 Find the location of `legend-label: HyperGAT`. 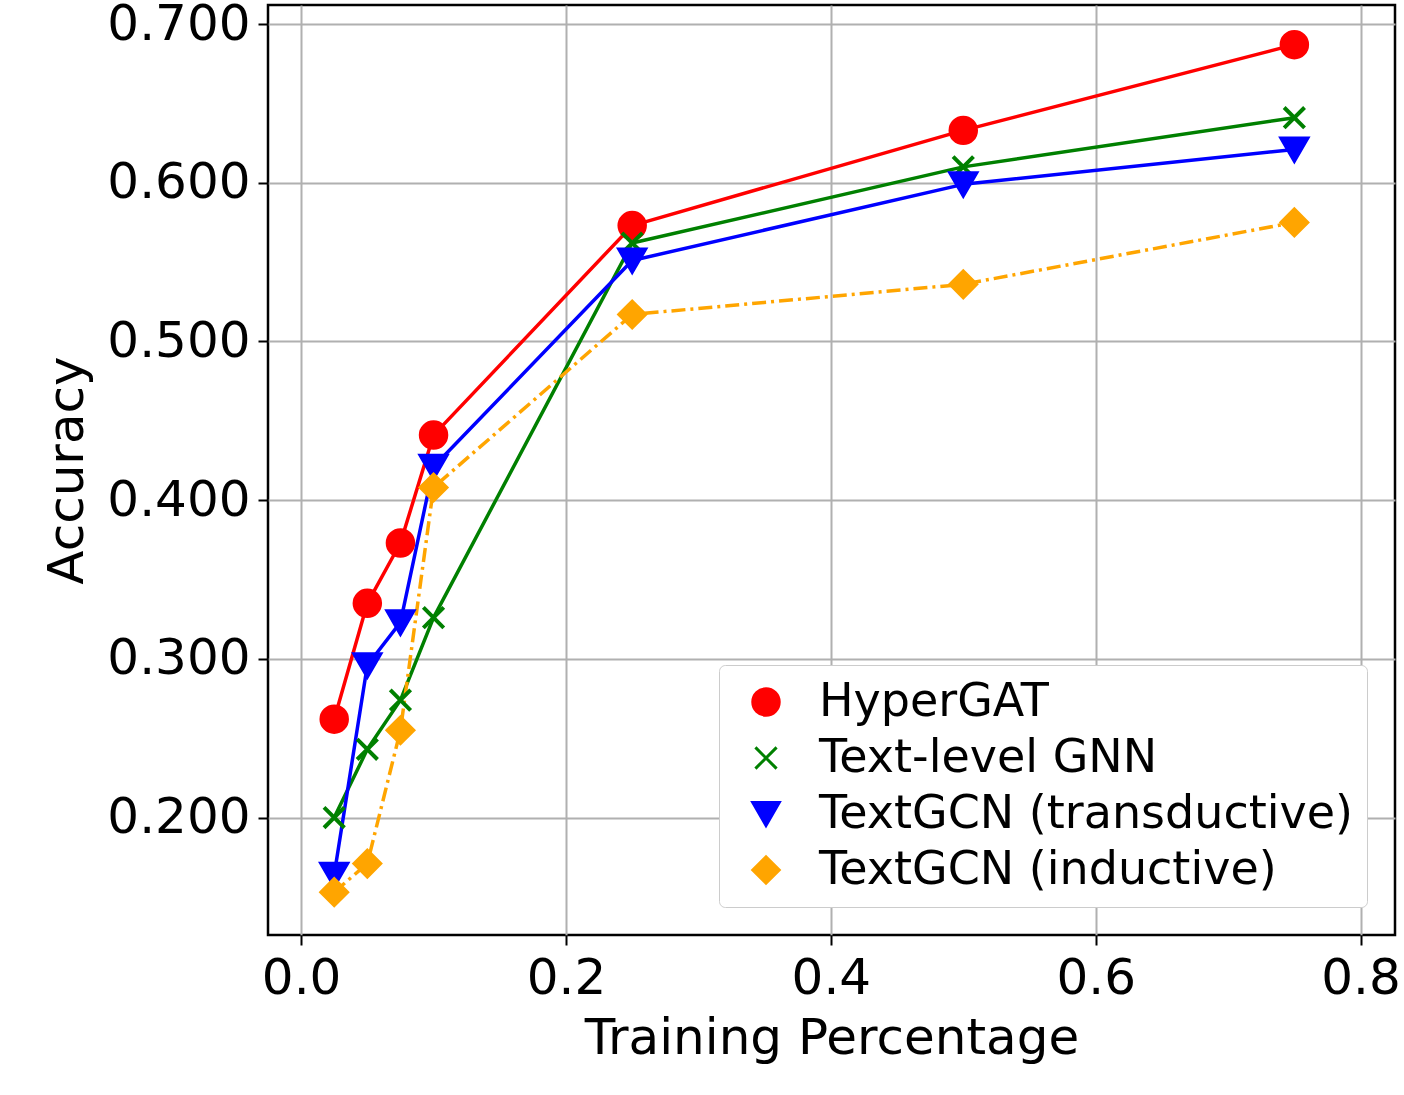

legend-label: HyperGAT is located at coordinates (934, 700).